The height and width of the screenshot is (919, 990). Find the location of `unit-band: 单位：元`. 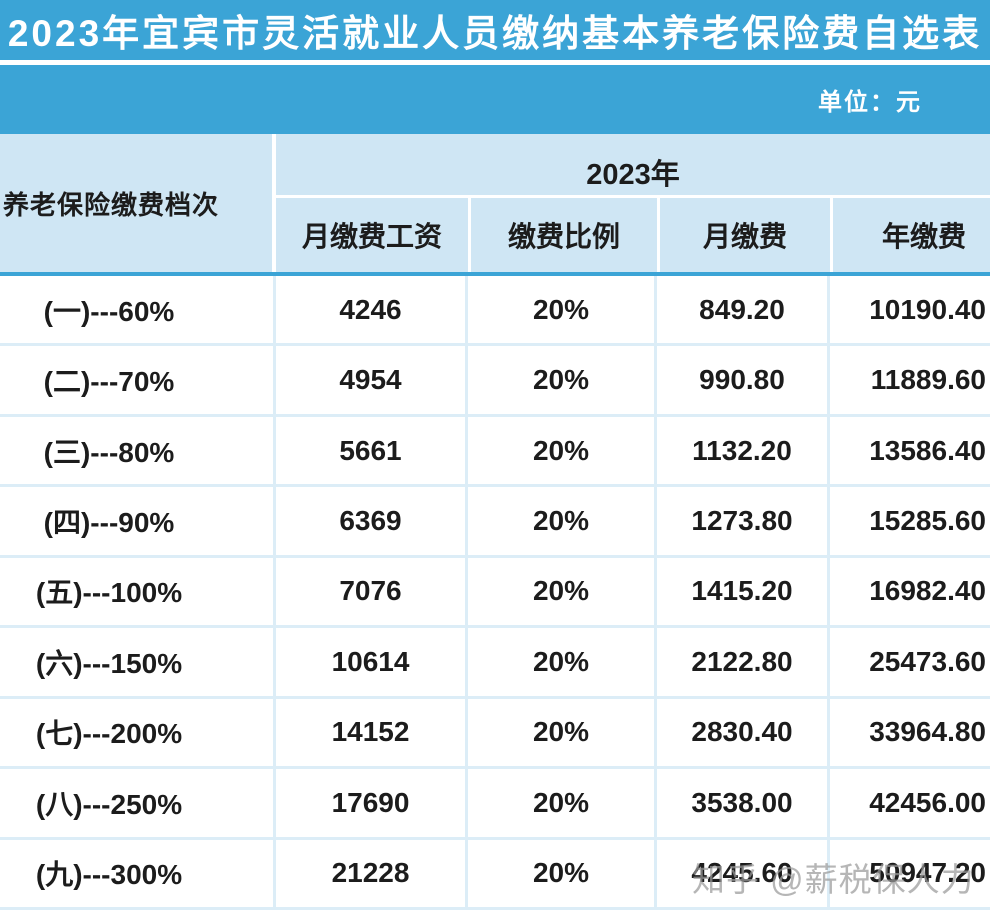

unit-band: 单位：元 is located at coordinates (495, 99).